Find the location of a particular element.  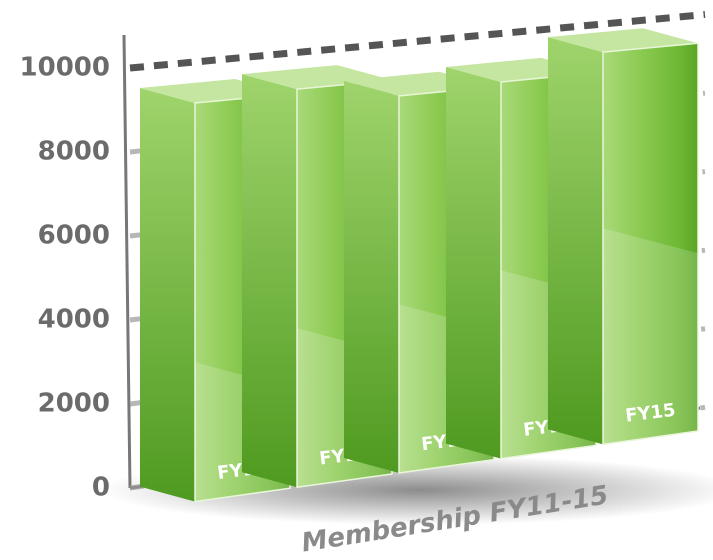

y-tick-label: 8000 is located at coordinates (74, 152).